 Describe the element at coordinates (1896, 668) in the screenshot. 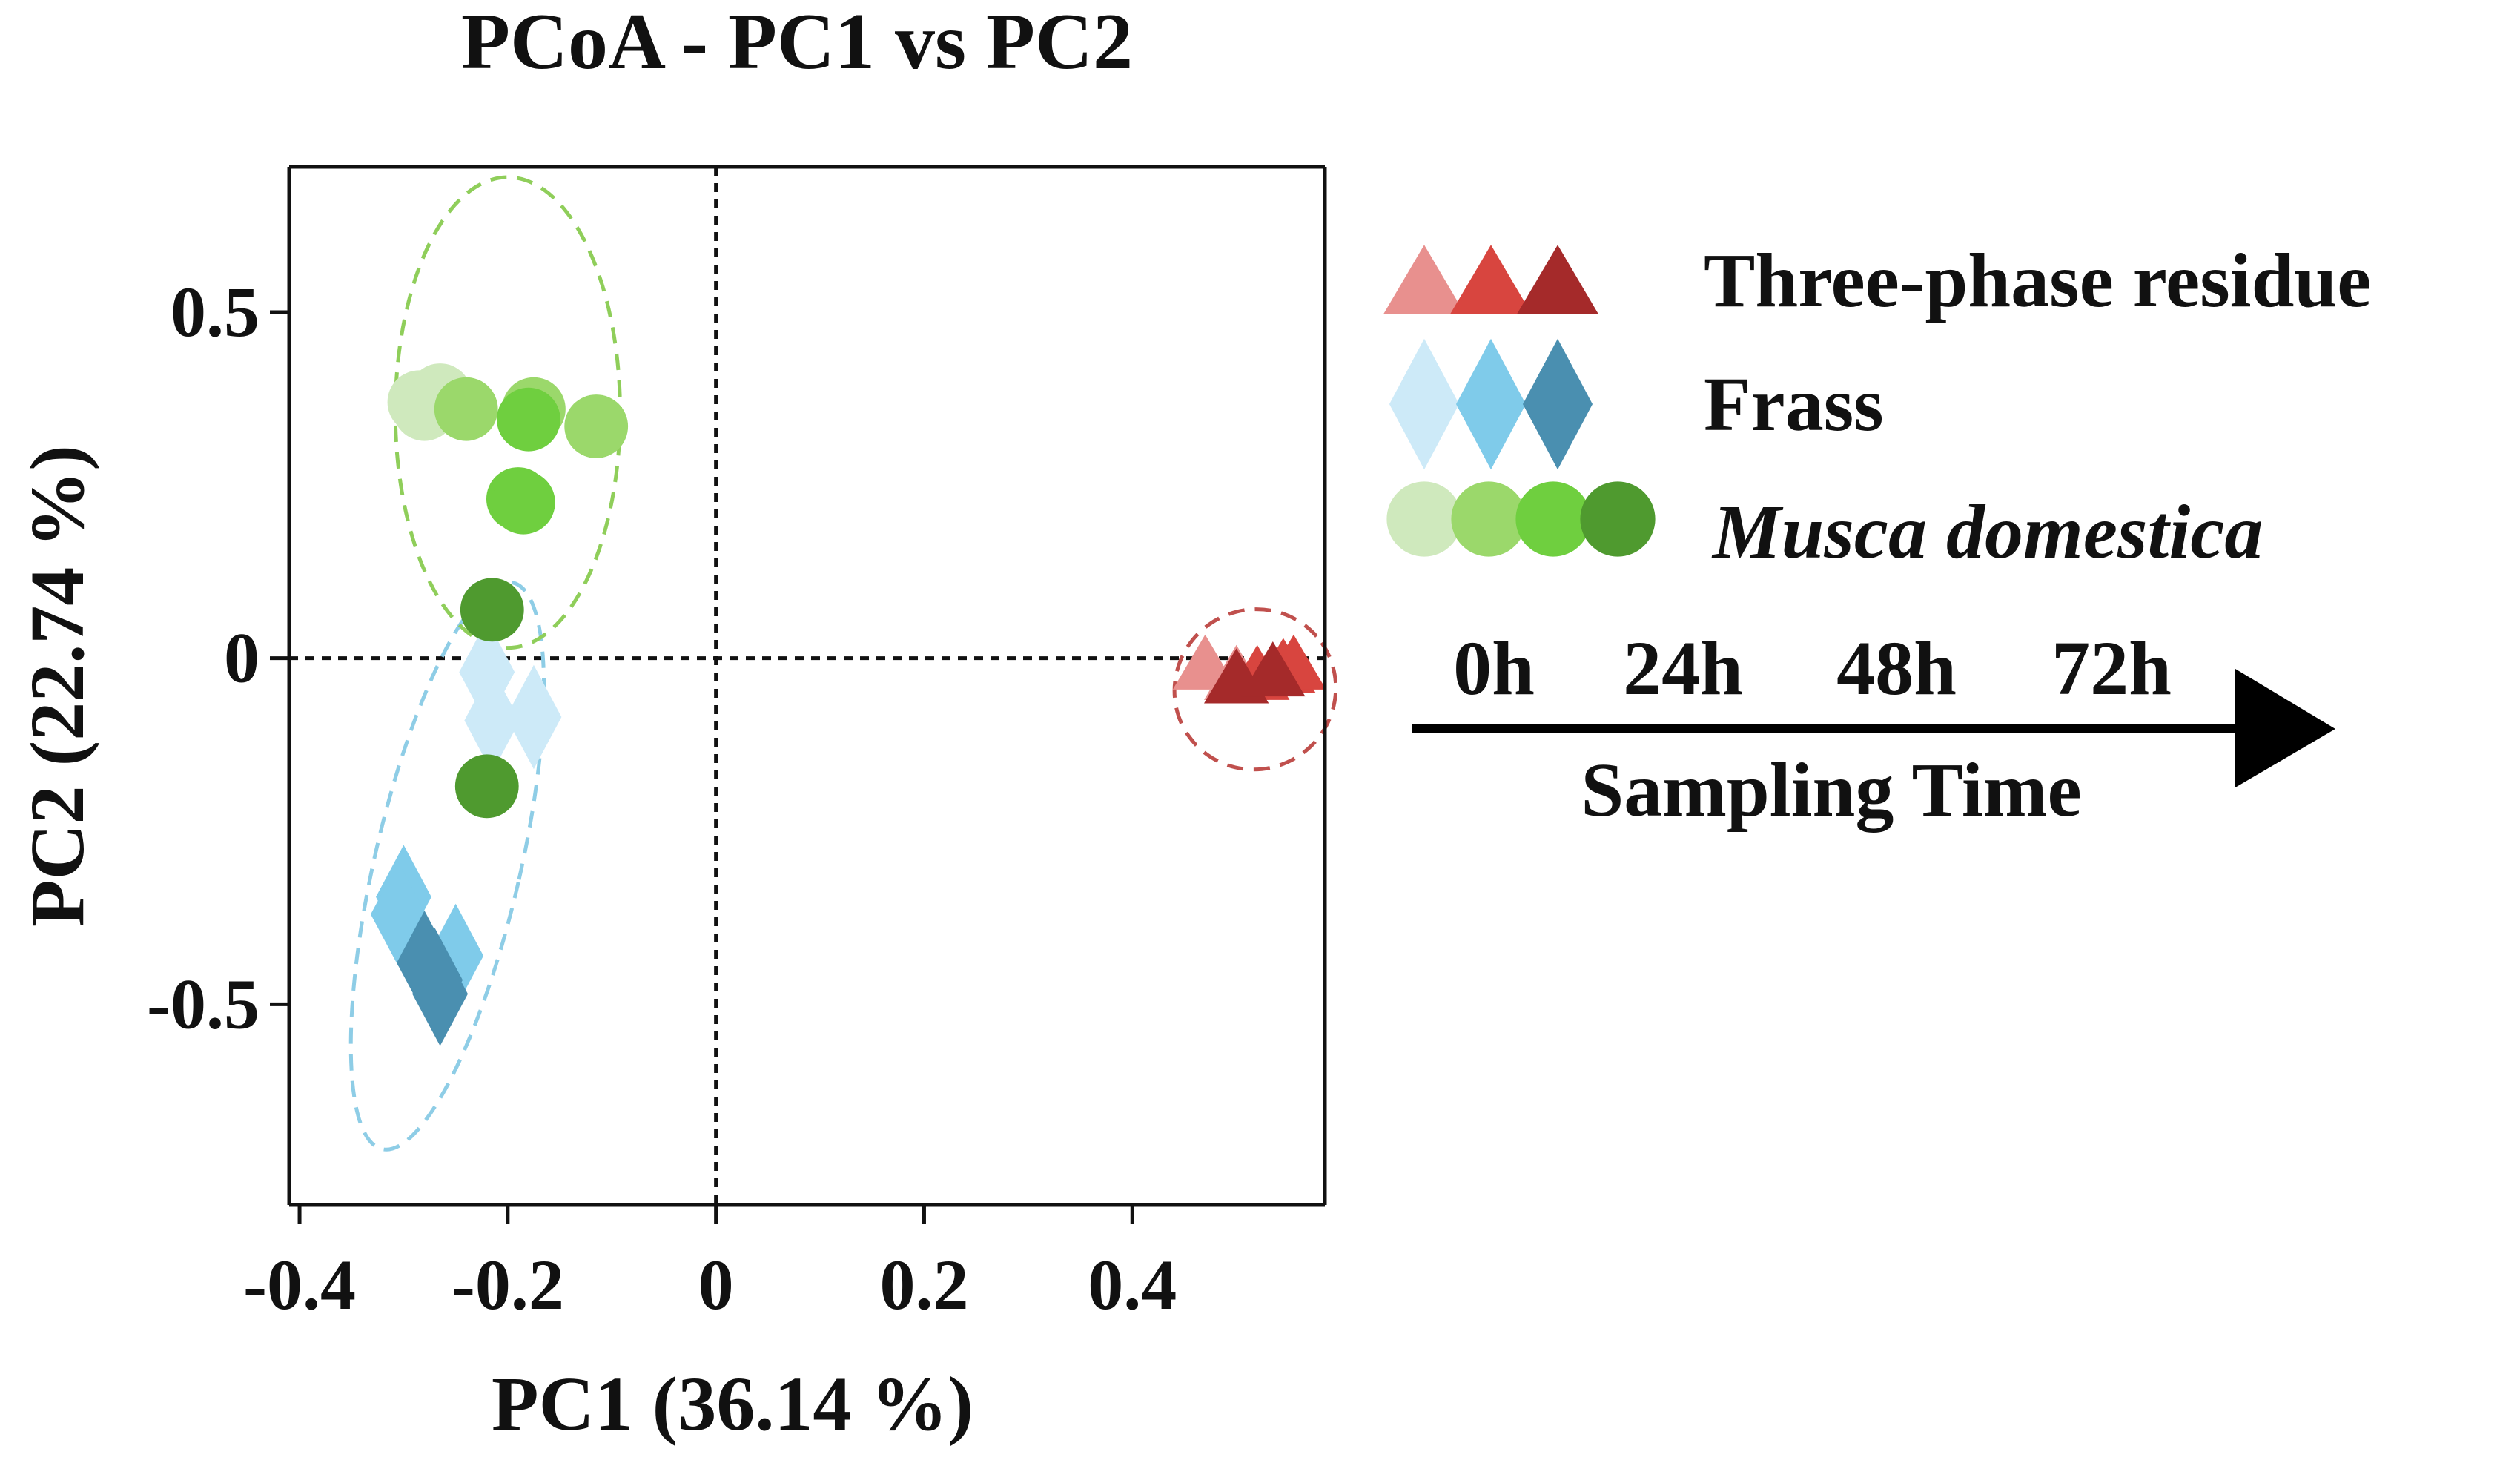

I see `time-label-48h: 48h` at that location.